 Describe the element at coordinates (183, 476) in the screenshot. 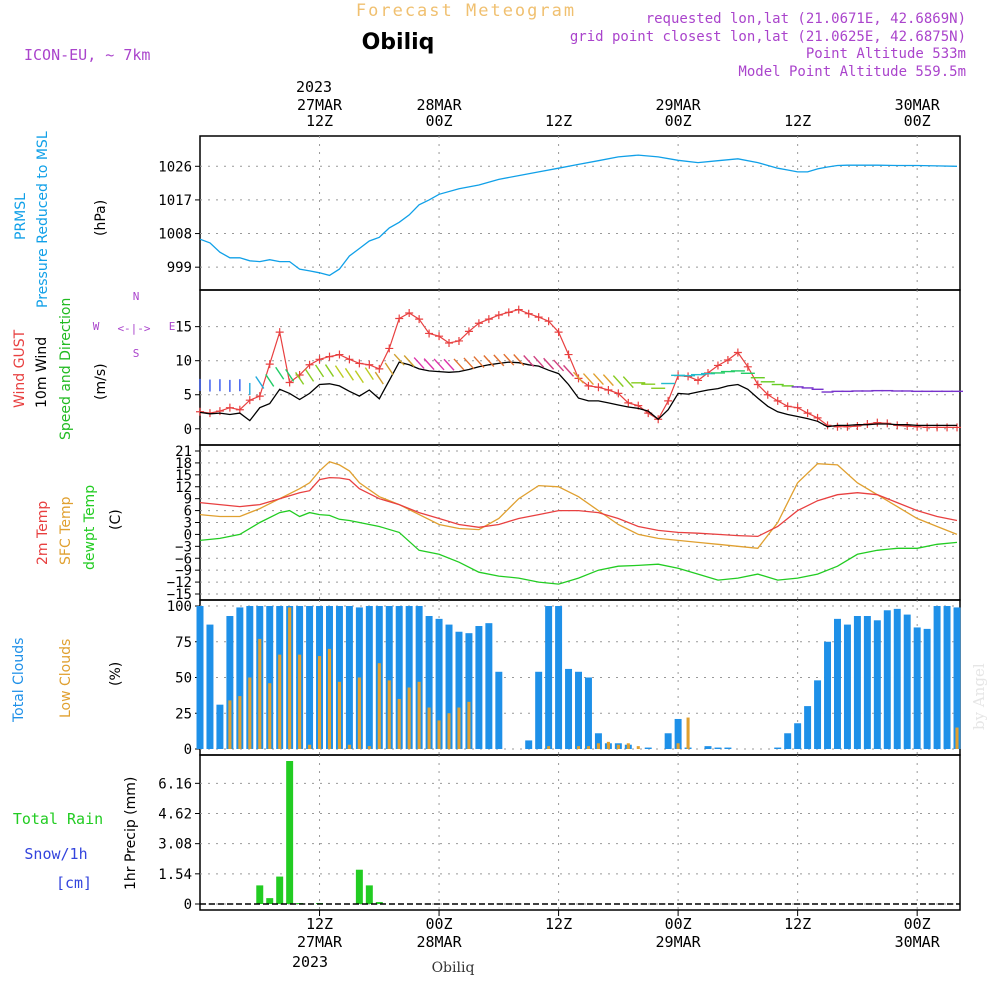

I see `ytick-label: 15` at that location.